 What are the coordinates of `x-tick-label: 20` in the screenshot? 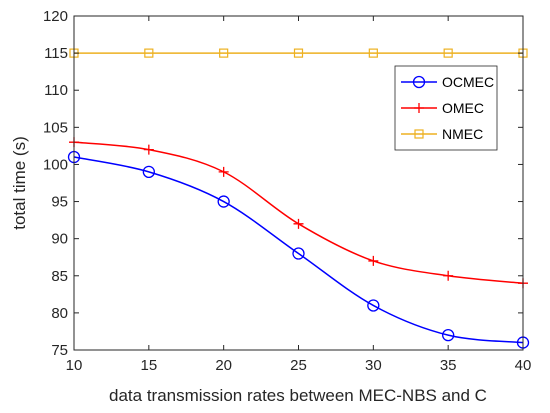 It's located at (223, 365).